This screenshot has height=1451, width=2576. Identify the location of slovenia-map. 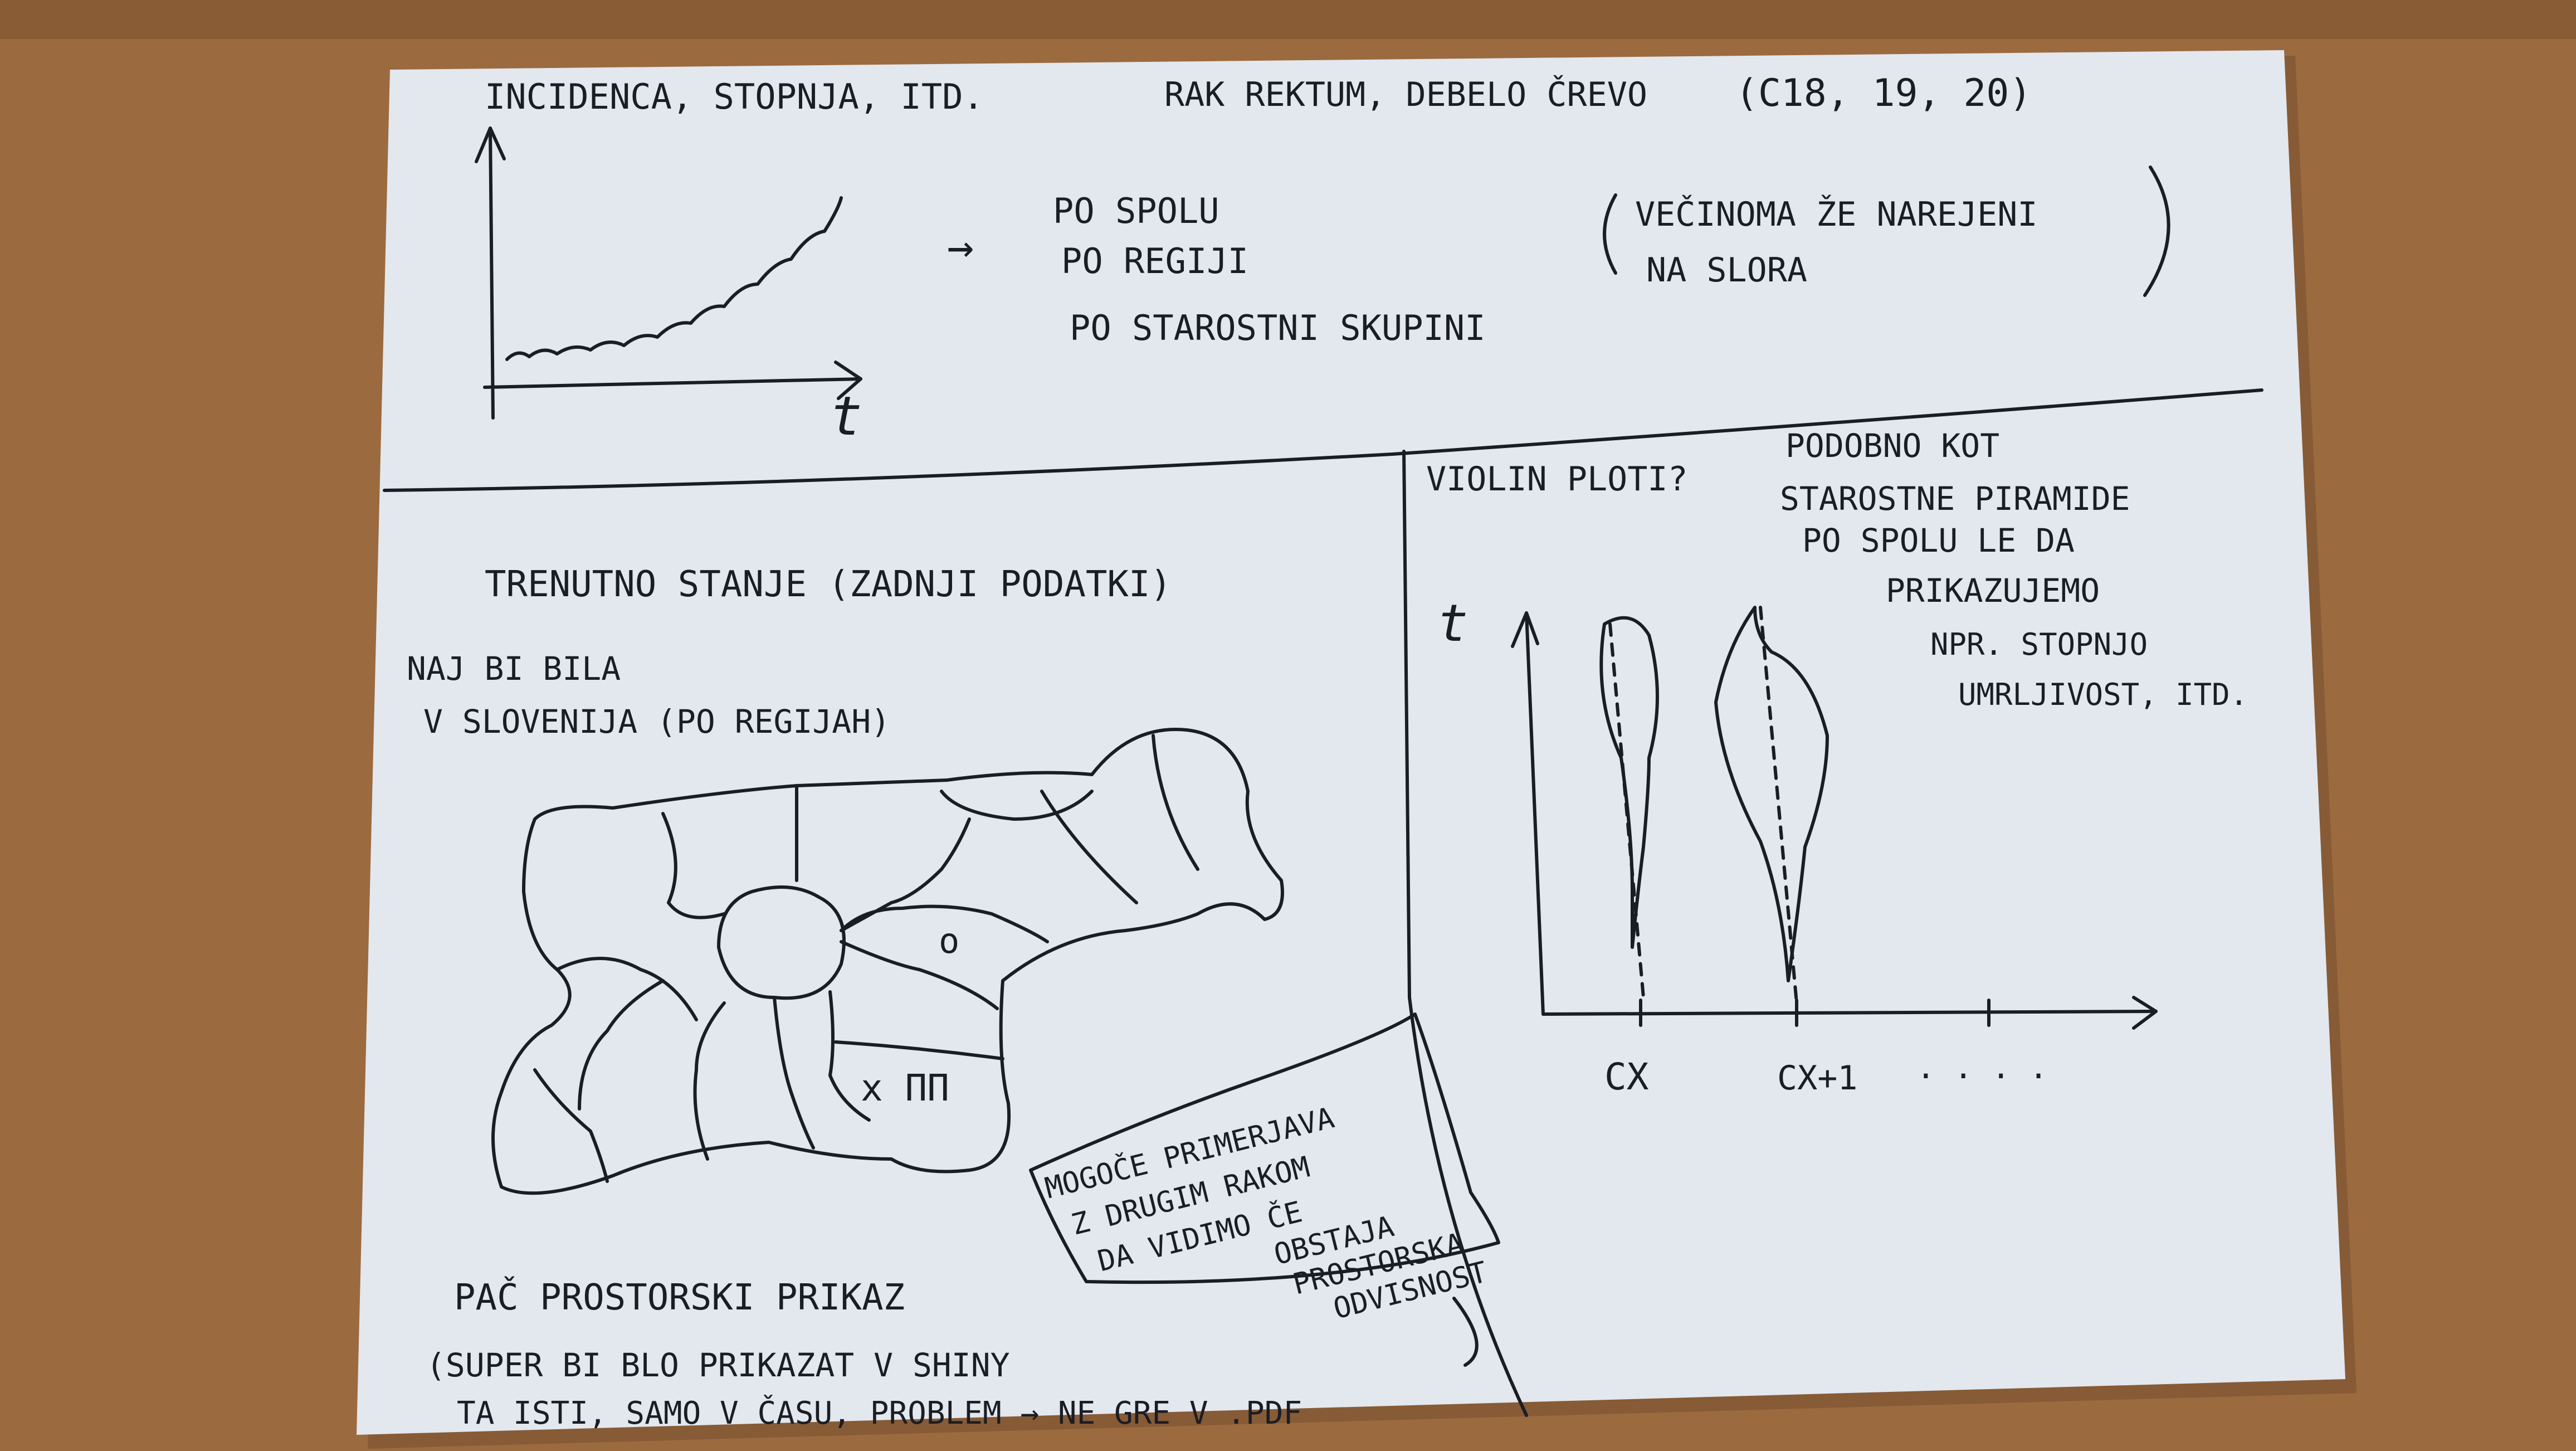
(887, 961).